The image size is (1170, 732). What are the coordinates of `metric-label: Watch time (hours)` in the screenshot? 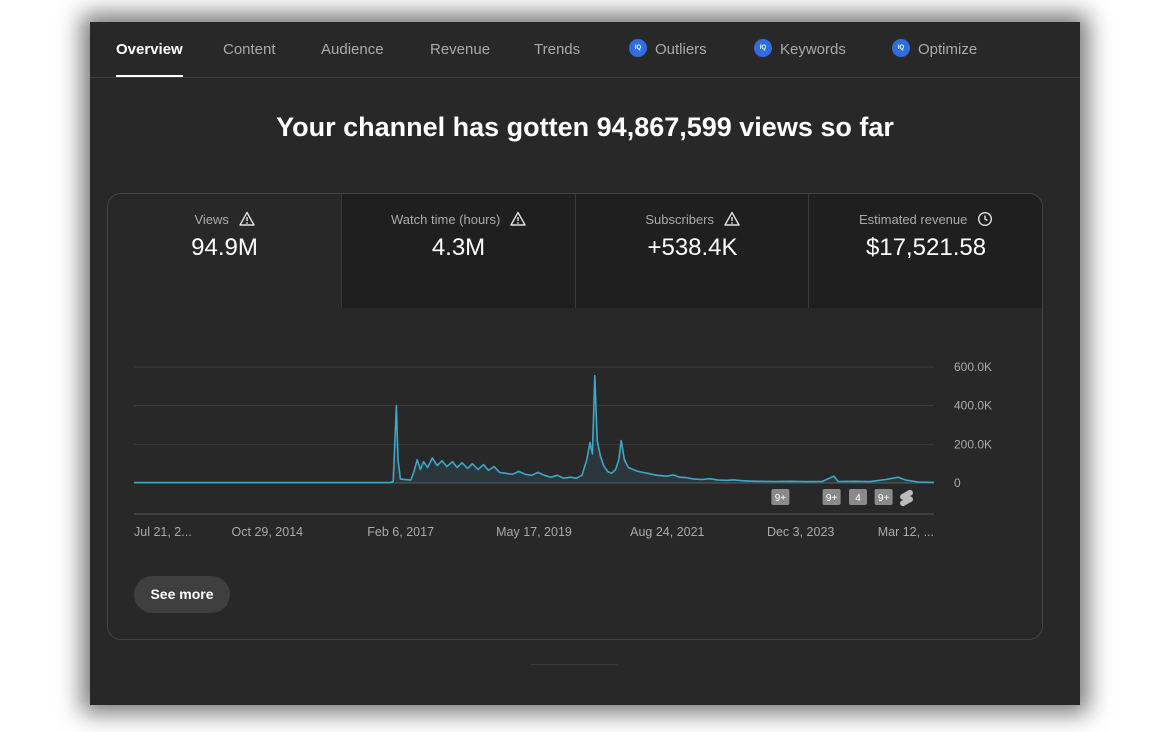 It's located at (458, 219).